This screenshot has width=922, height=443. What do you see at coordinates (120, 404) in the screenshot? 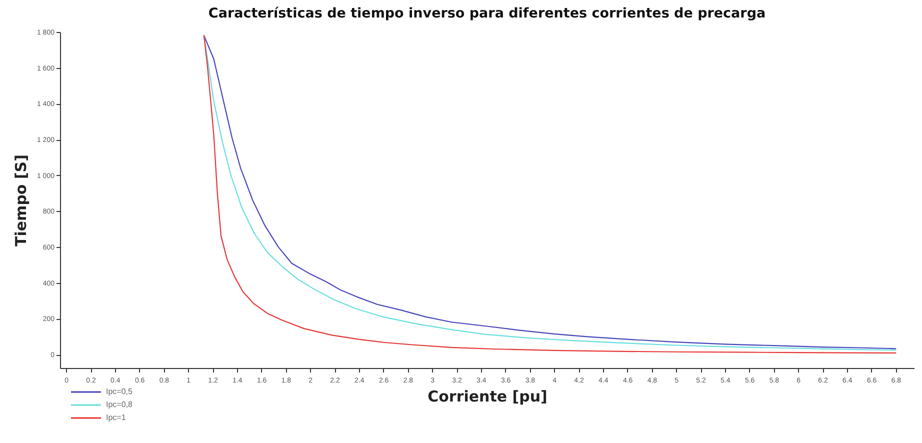
I see `legend-label: Ipc=0,8` at bounding box center [120, 404].